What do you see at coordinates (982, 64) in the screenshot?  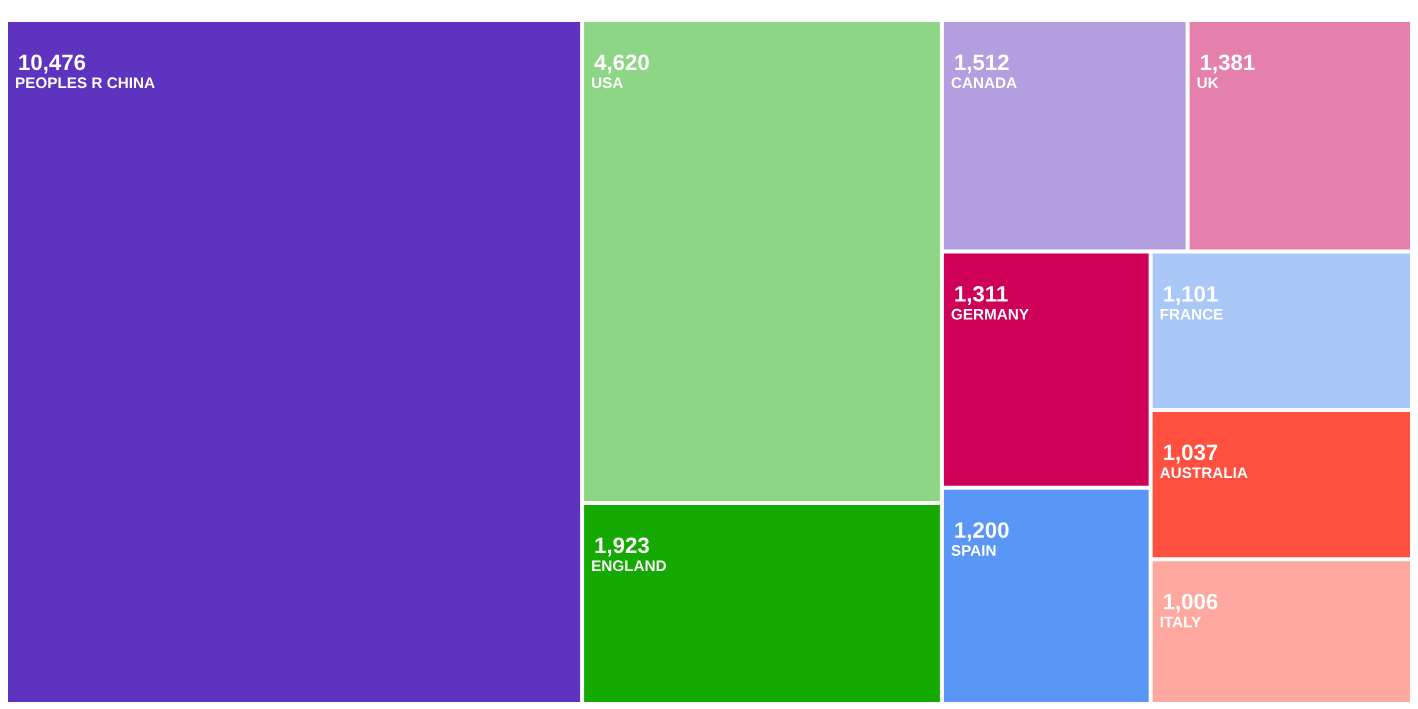 I see `data-label: 1,512` at bounding box center [982, 64].